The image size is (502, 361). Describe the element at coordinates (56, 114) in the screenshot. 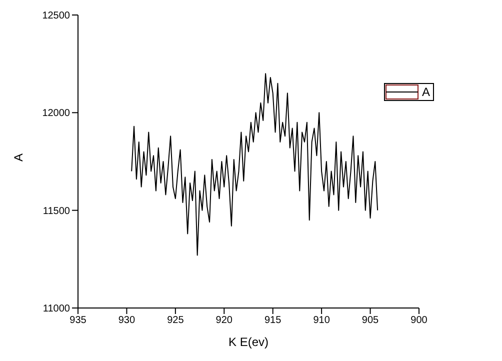

I see `y-tick-label: 12000` at that location.